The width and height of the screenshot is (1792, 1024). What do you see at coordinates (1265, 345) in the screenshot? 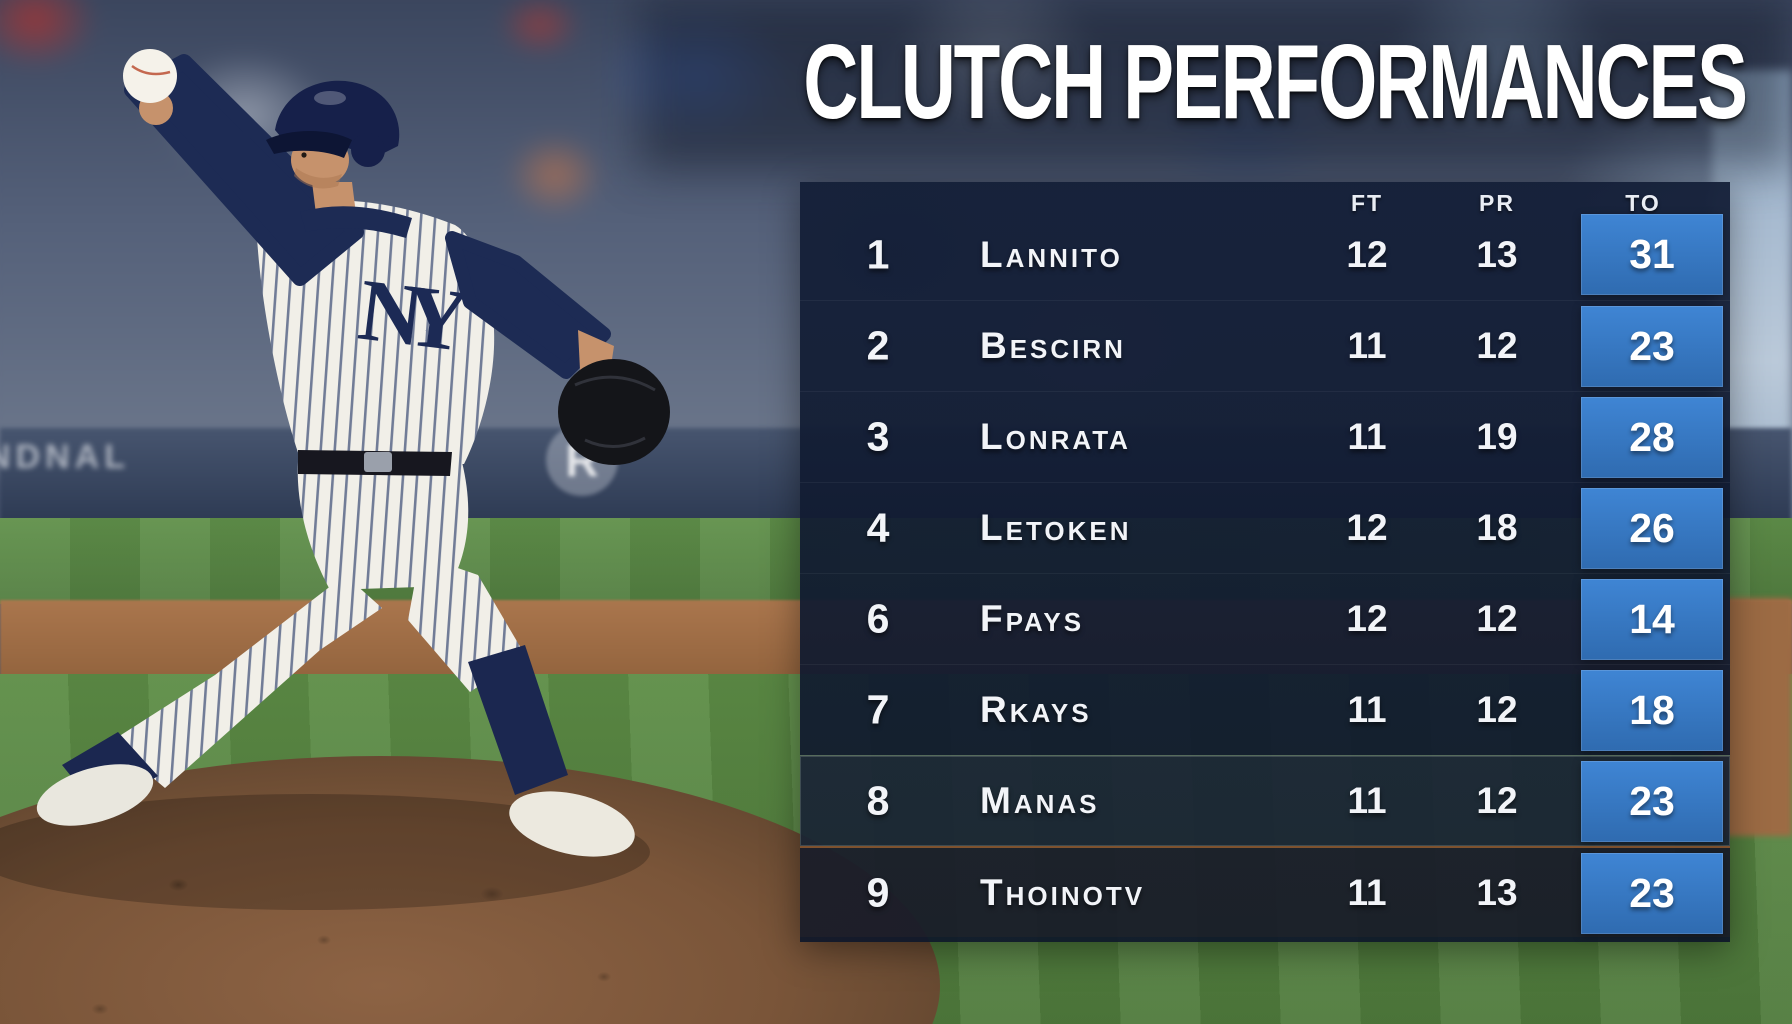
I see `table-row: 2 Bescirn 11 12 23` at bounding box center [1265, 345].